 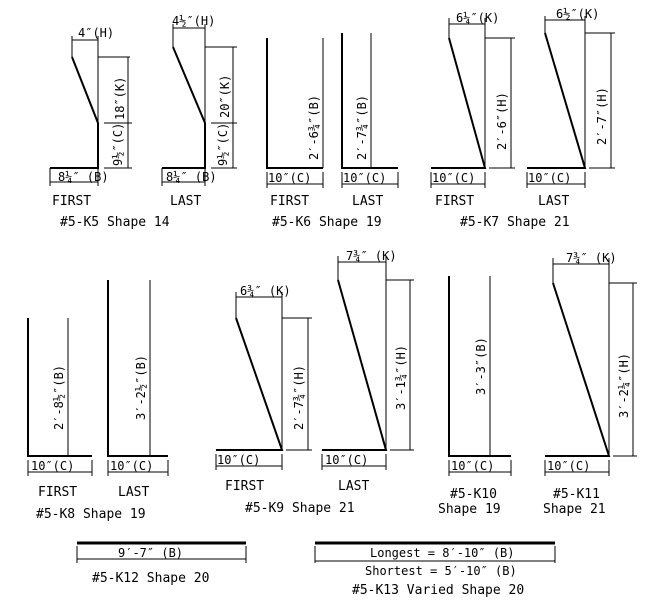 I want to click on k5-first-hook-dim, so click(x=118, y=146).